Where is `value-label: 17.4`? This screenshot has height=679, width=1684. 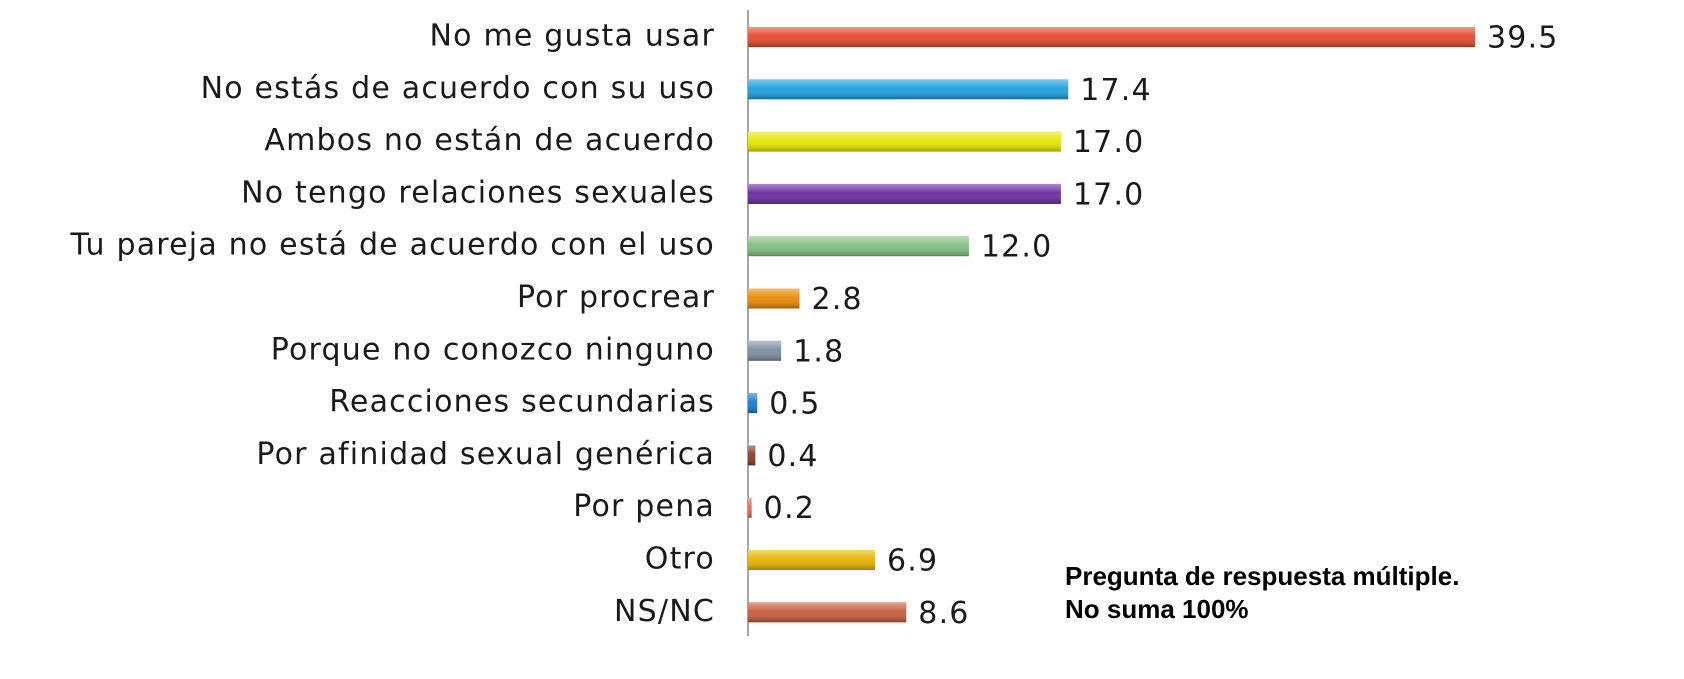
value-label: 17.4 is located at coordinates (1116, 90).